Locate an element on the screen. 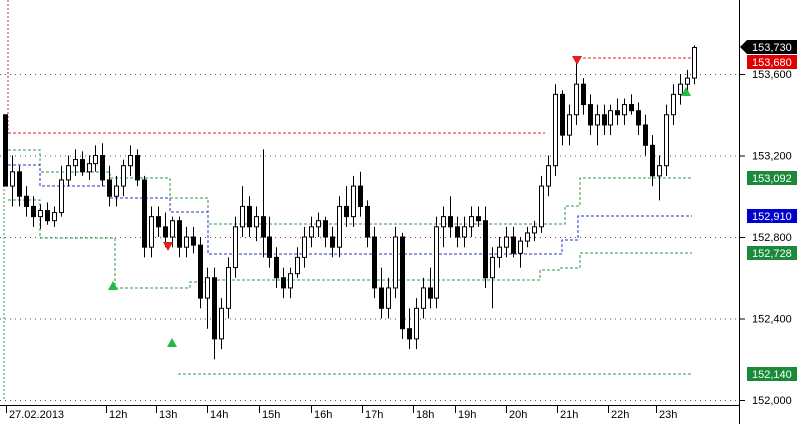  buy-signal-marker is located at coordinates (686, 91).